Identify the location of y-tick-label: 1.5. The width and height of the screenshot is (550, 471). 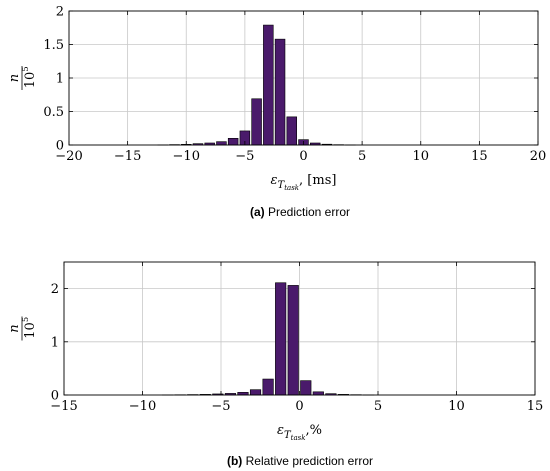
(53, 45).